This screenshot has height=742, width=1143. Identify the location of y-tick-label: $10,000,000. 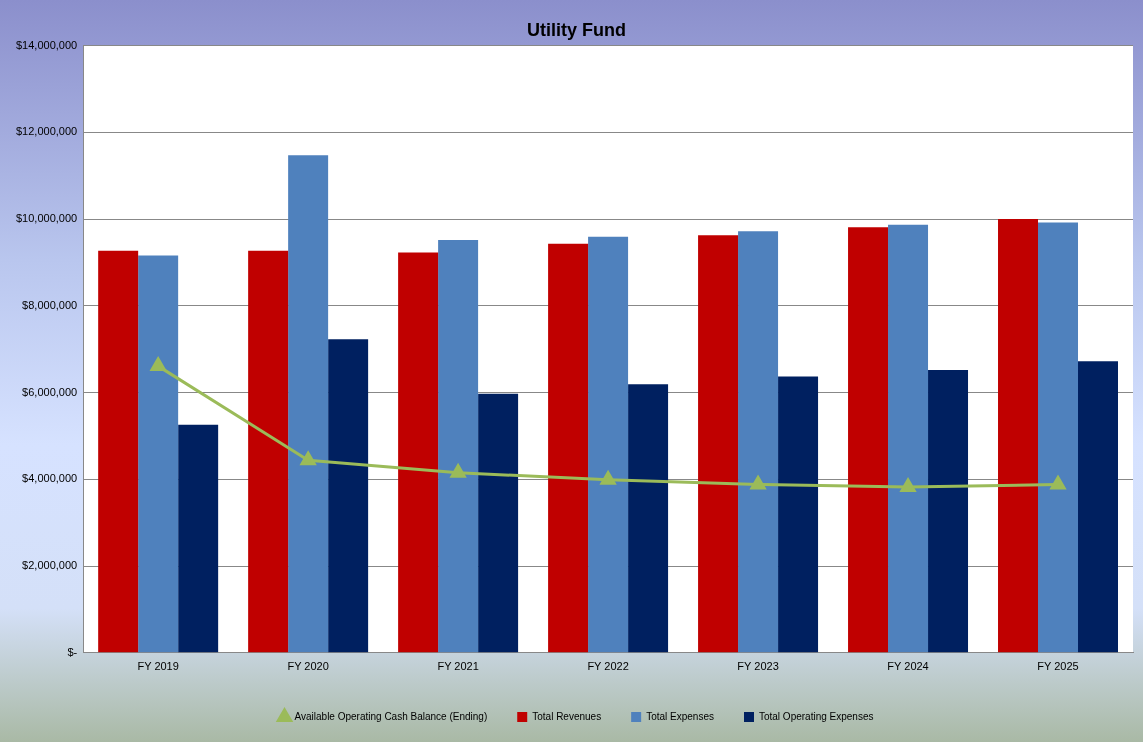
(47, 218).